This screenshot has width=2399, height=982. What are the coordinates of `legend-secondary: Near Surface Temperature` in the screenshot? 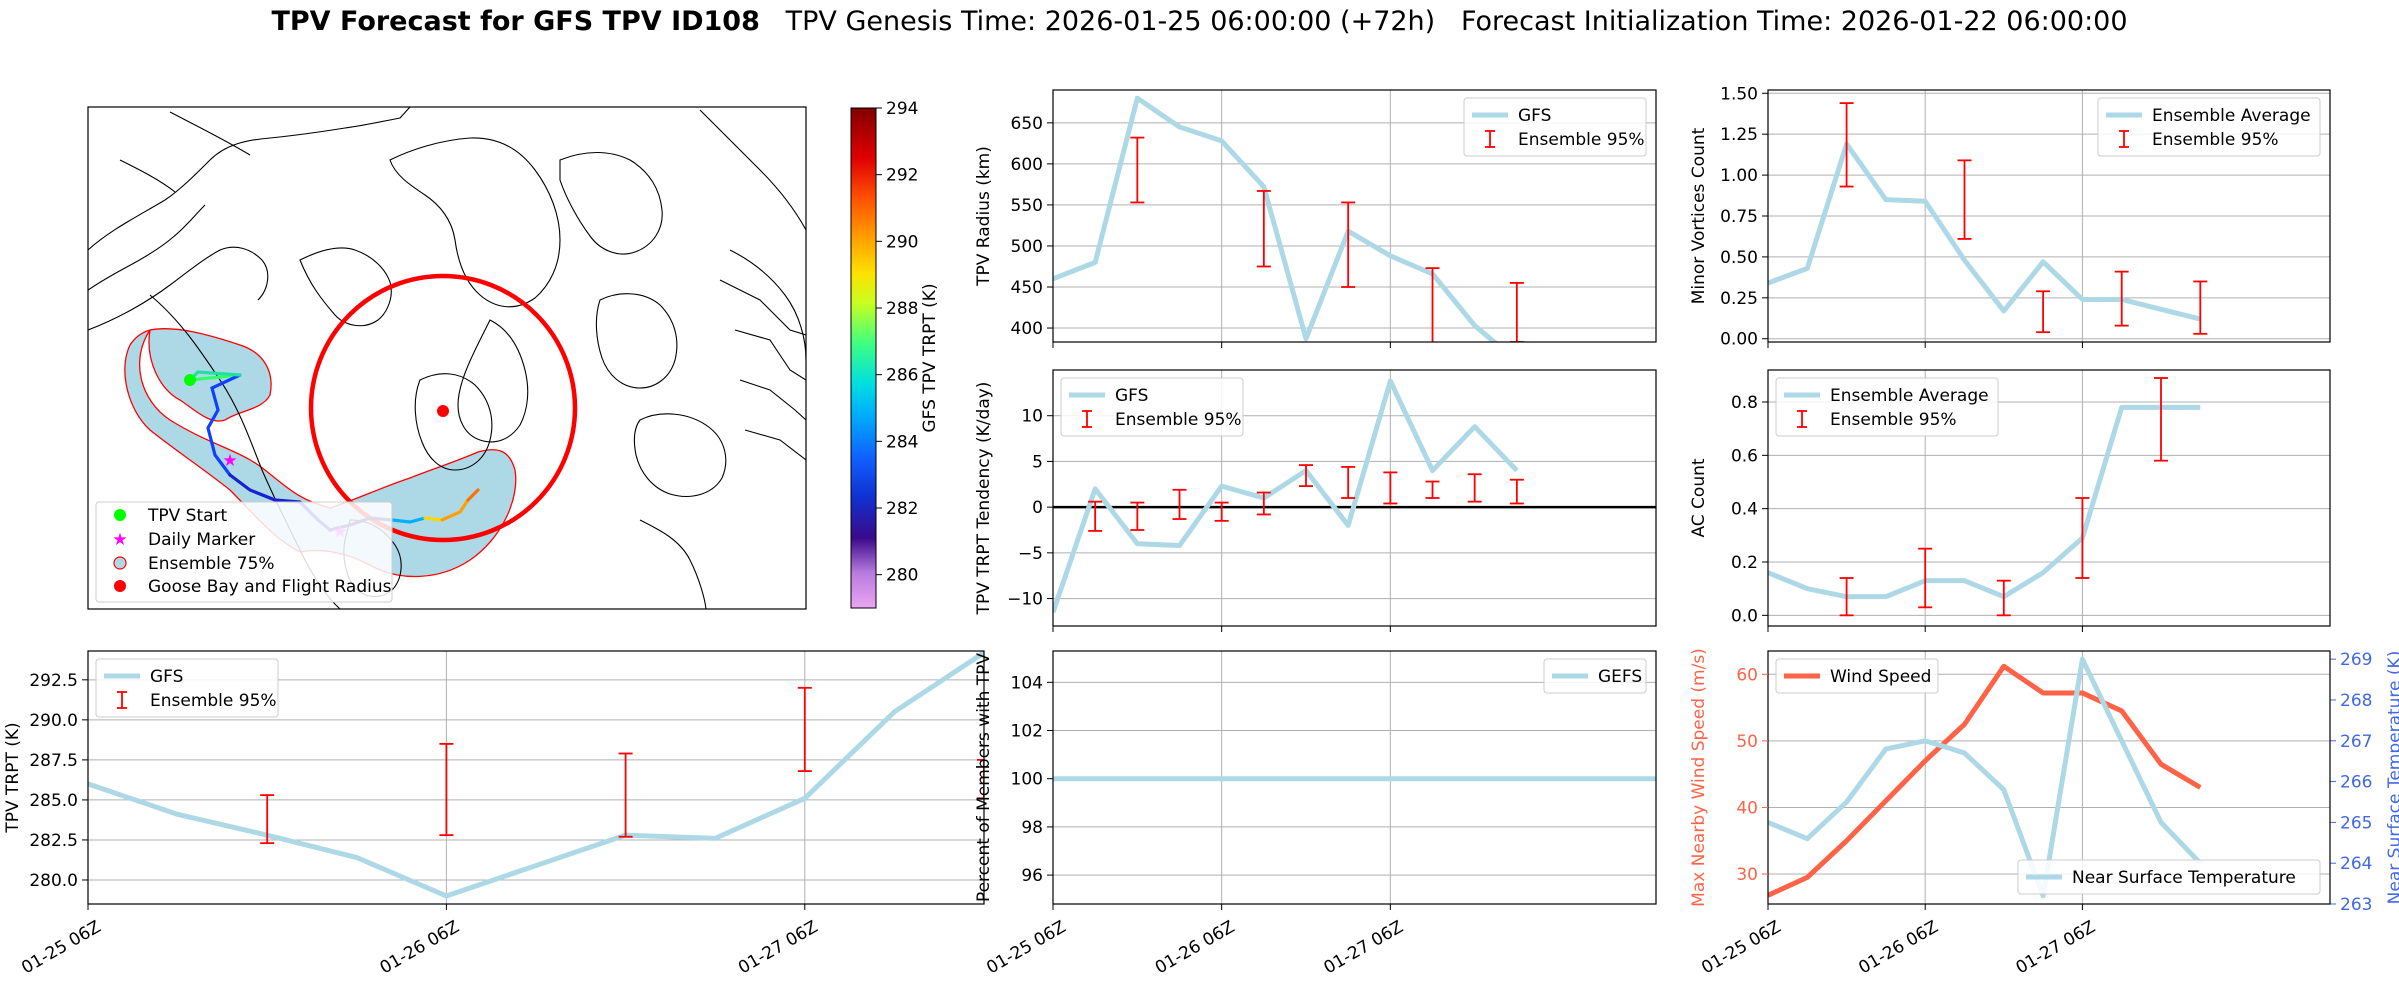 It's located at (2169, 877).